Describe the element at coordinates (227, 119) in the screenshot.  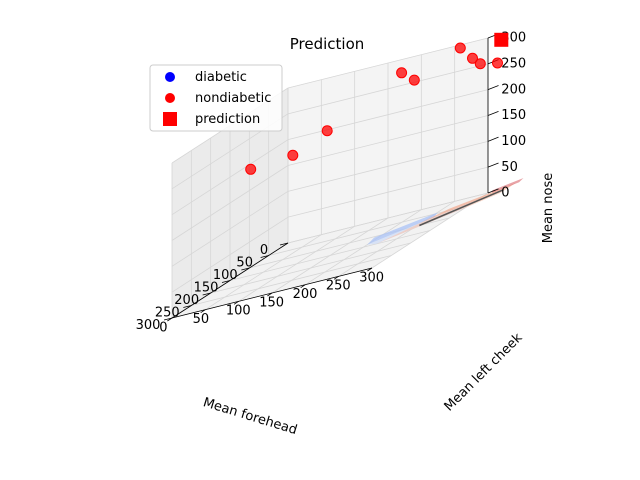
I see `legend-label-prediction: prediction` at that location.